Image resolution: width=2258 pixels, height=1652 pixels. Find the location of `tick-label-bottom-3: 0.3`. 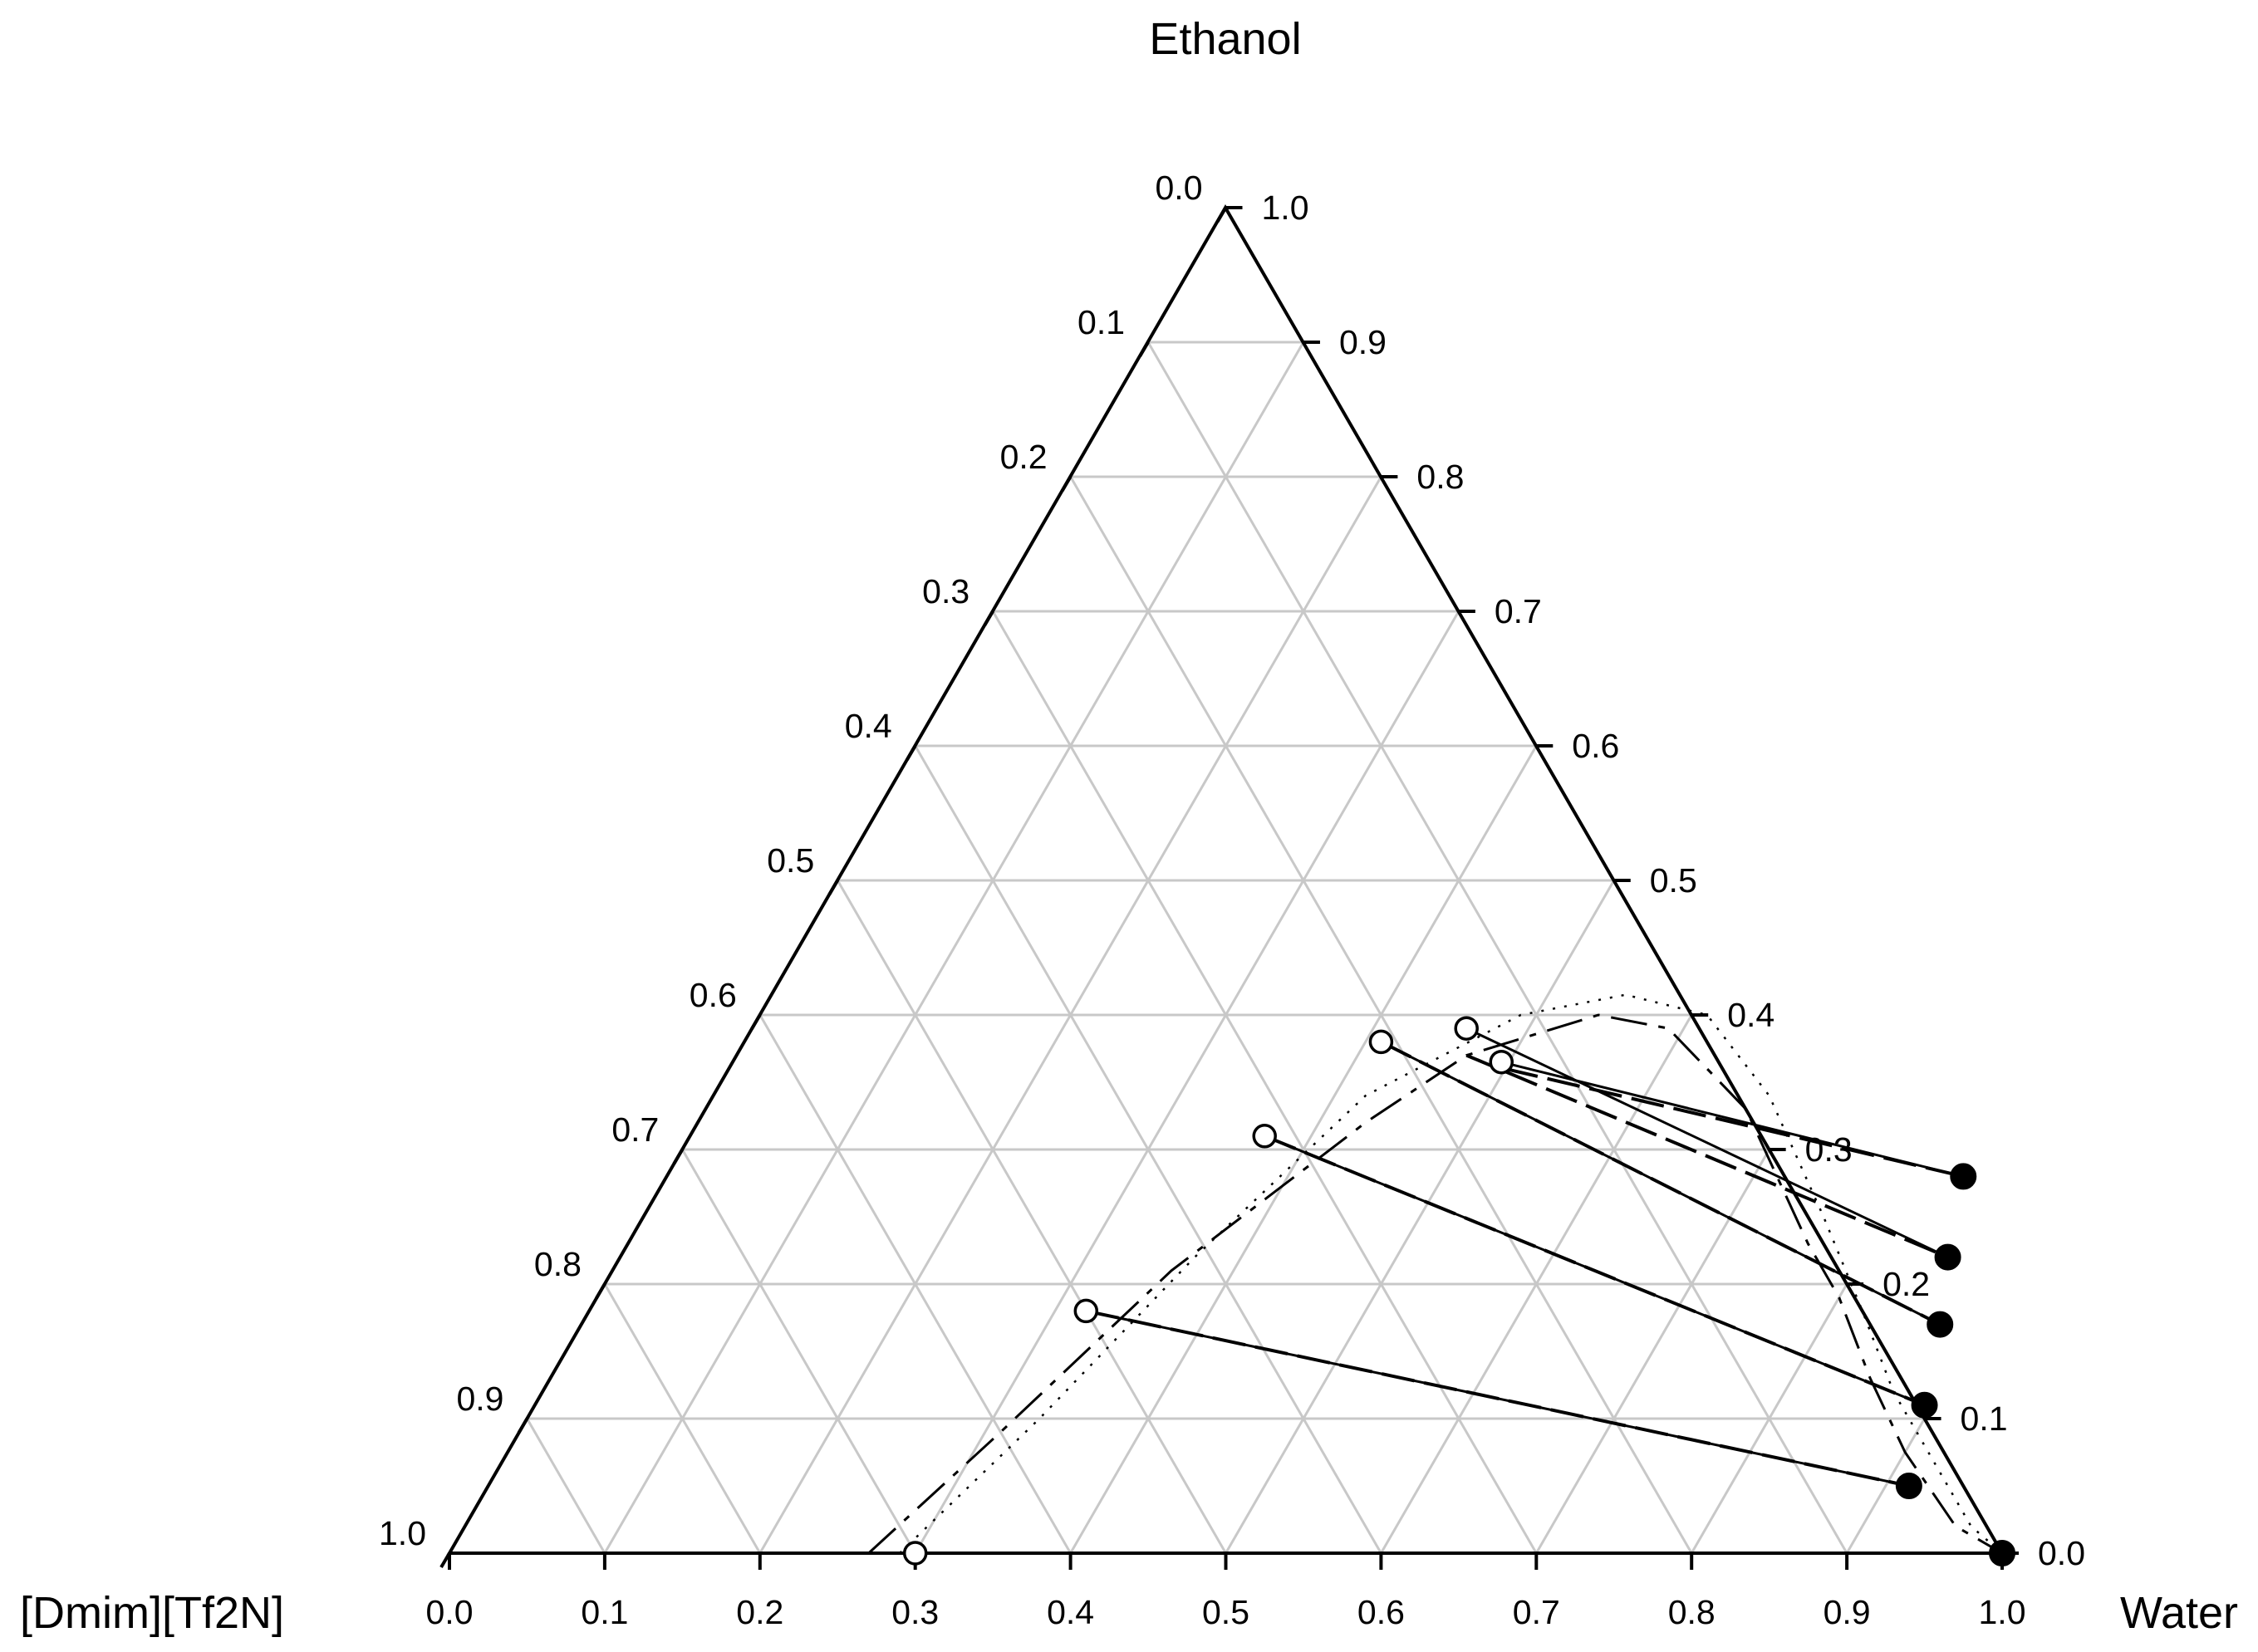

tick-label-bottom-3: 0.3 is located at coordinates (915, 1612).